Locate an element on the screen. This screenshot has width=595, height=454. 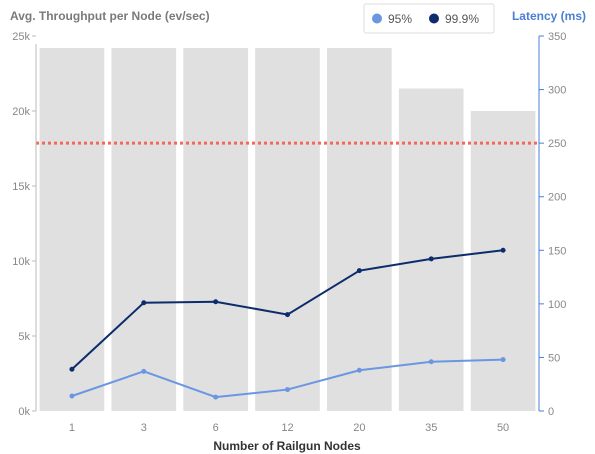
x-tick-label: 12 is located at coordinates (287, 428).